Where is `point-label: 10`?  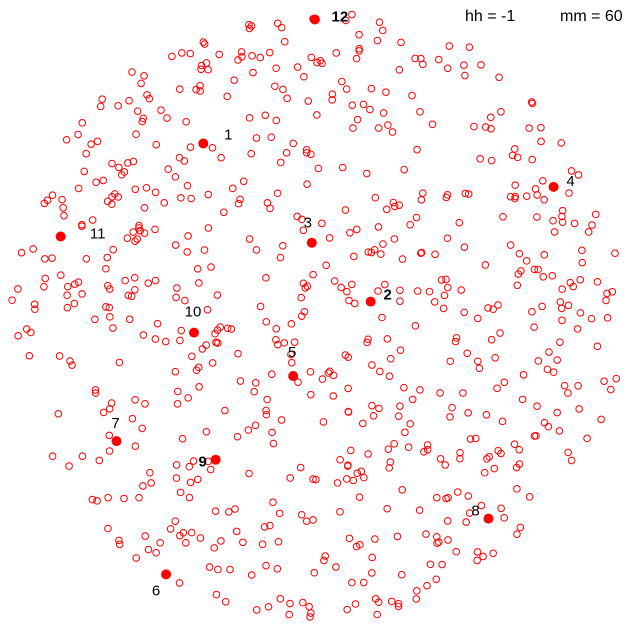
point-label: 10 is located at coordinates (193, 312).